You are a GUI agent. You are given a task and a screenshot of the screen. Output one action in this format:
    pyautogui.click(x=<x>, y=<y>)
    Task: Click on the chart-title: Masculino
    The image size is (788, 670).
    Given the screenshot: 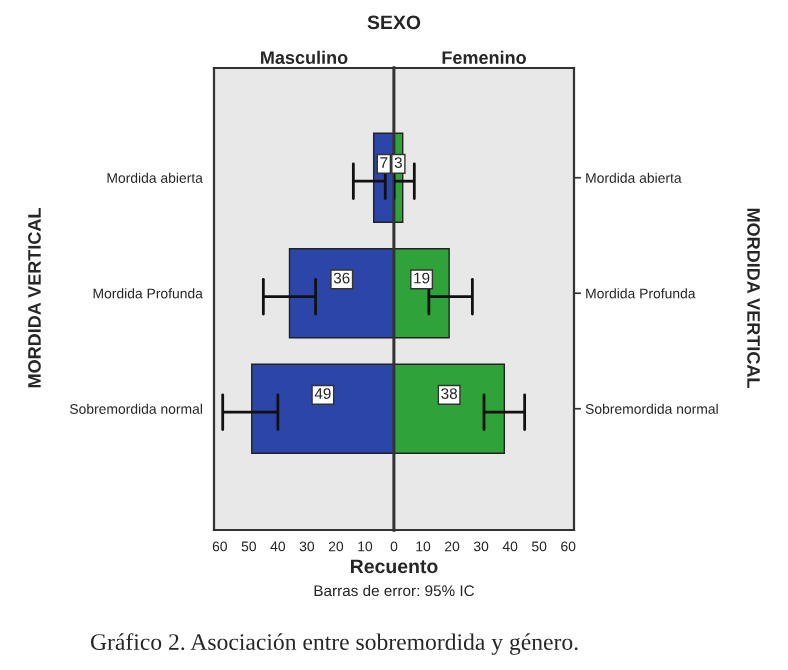 What is the action you would take?
    pyautogui.click(x=304, y=57)
    